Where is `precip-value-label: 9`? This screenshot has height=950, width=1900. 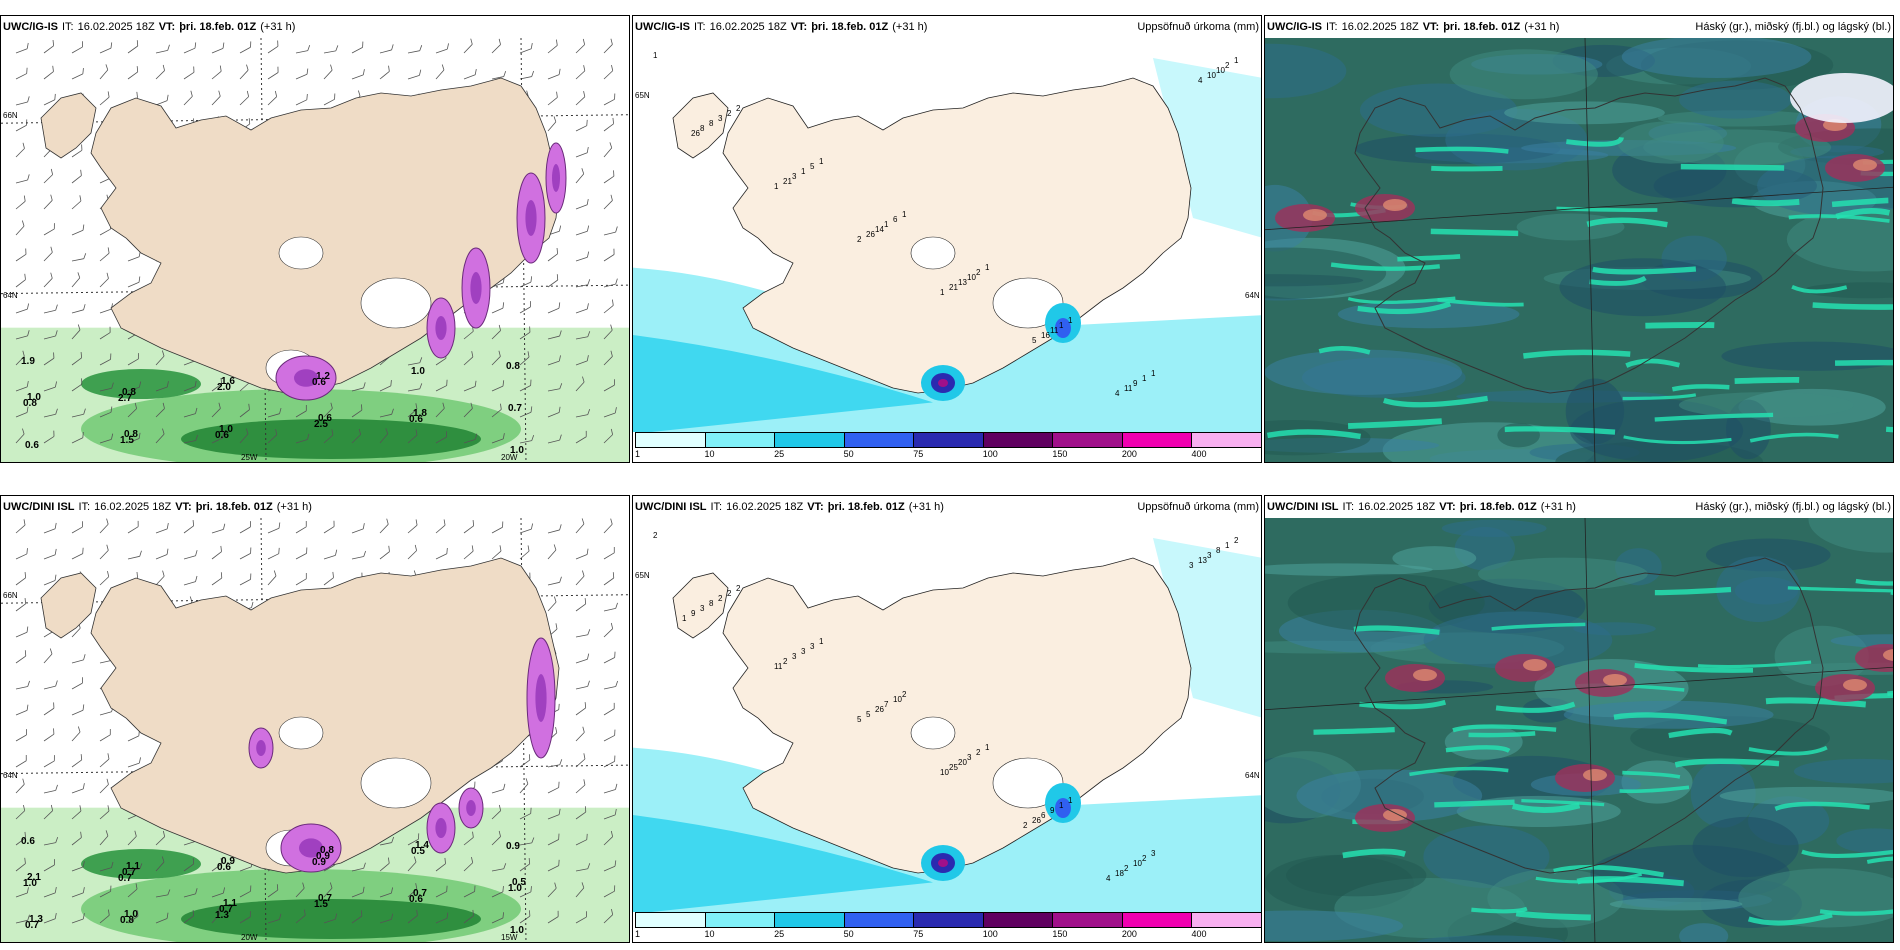 precip-value-label: 9 is located at coordinates (1052, 810).